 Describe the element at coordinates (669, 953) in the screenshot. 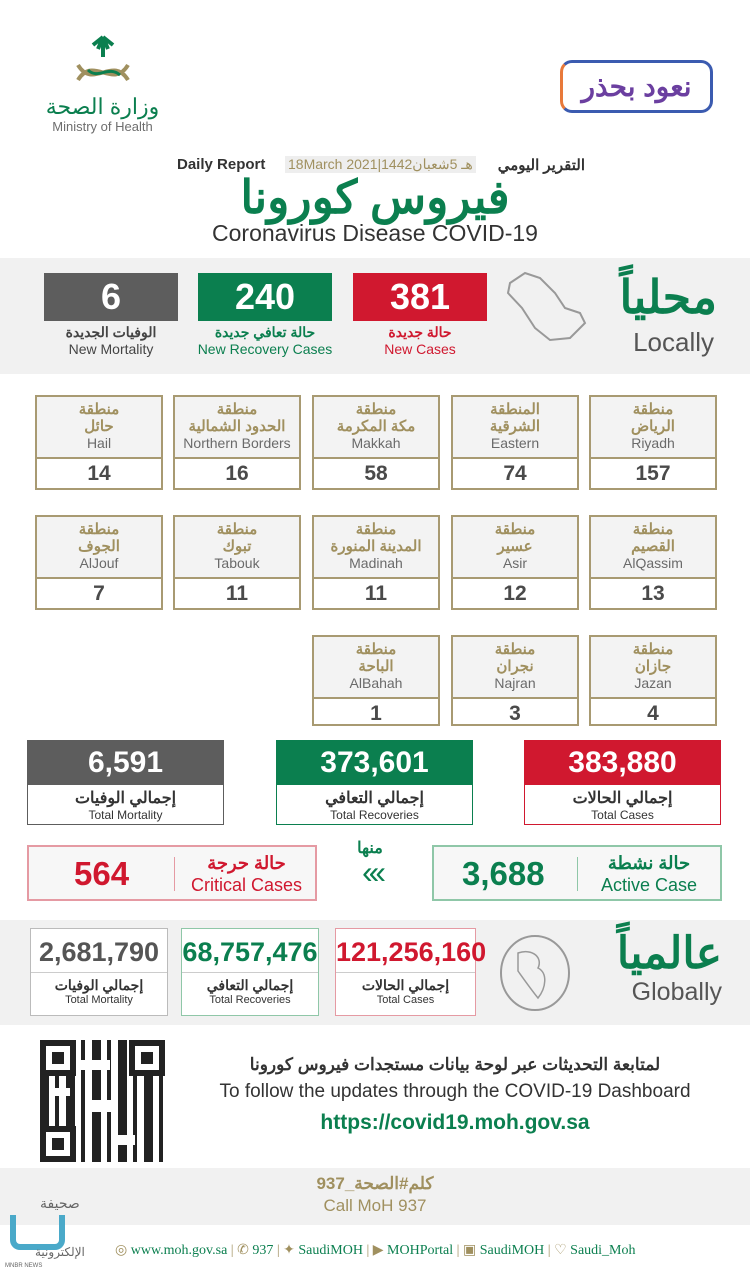

I see `globally-ar: عالمياً` at that location.